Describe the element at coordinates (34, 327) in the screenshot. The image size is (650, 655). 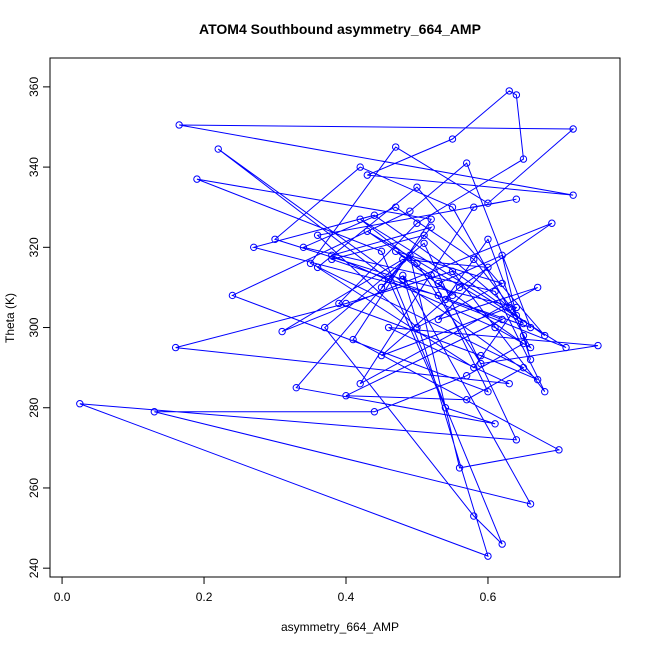
I see `y-tick-label: 300` at that location.